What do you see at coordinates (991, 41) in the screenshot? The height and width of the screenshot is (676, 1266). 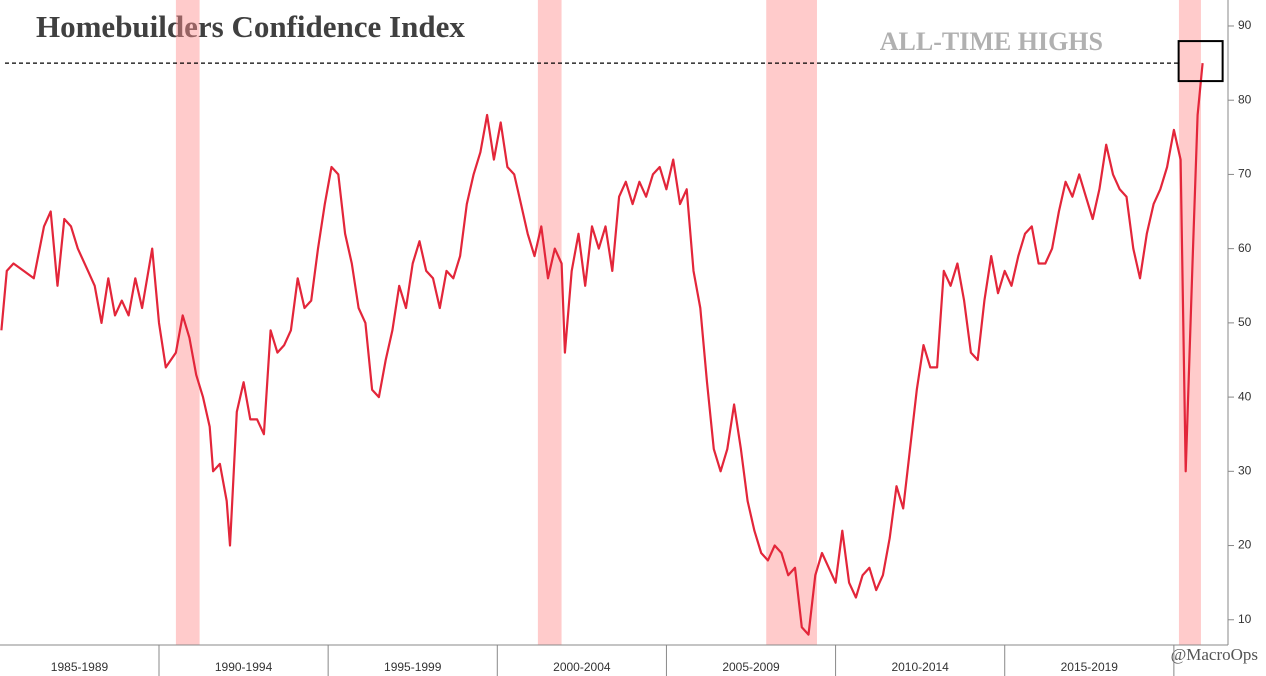 I see `annotation: ALL-TIME HIGHS` at bounding box center [991, 41].